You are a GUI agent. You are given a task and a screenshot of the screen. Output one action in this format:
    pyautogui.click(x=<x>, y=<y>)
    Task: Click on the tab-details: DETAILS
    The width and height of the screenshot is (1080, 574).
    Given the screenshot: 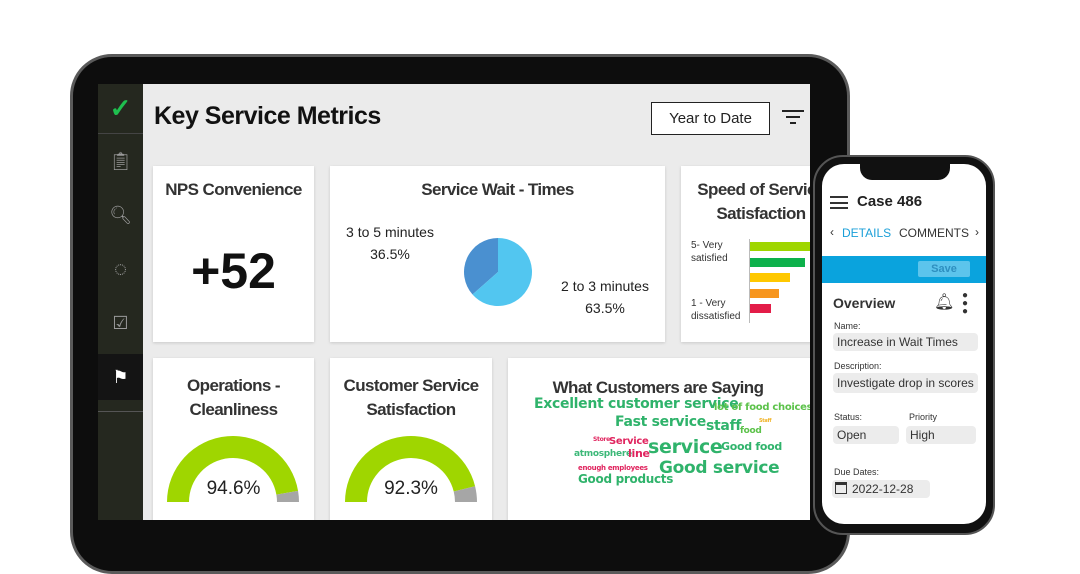 What is the action you would take?
    pyautogui.click(x=867, y=233)
    